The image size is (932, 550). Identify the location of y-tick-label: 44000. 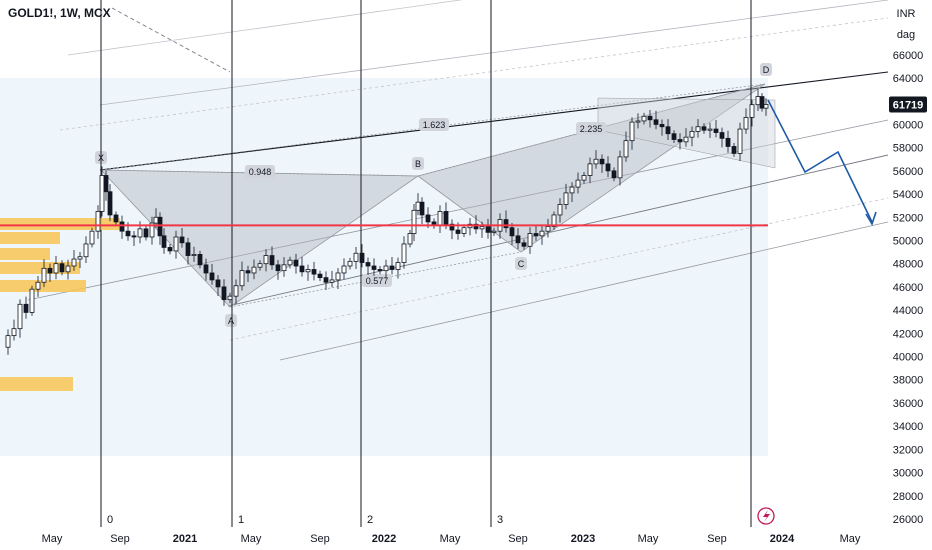
(908, 311).